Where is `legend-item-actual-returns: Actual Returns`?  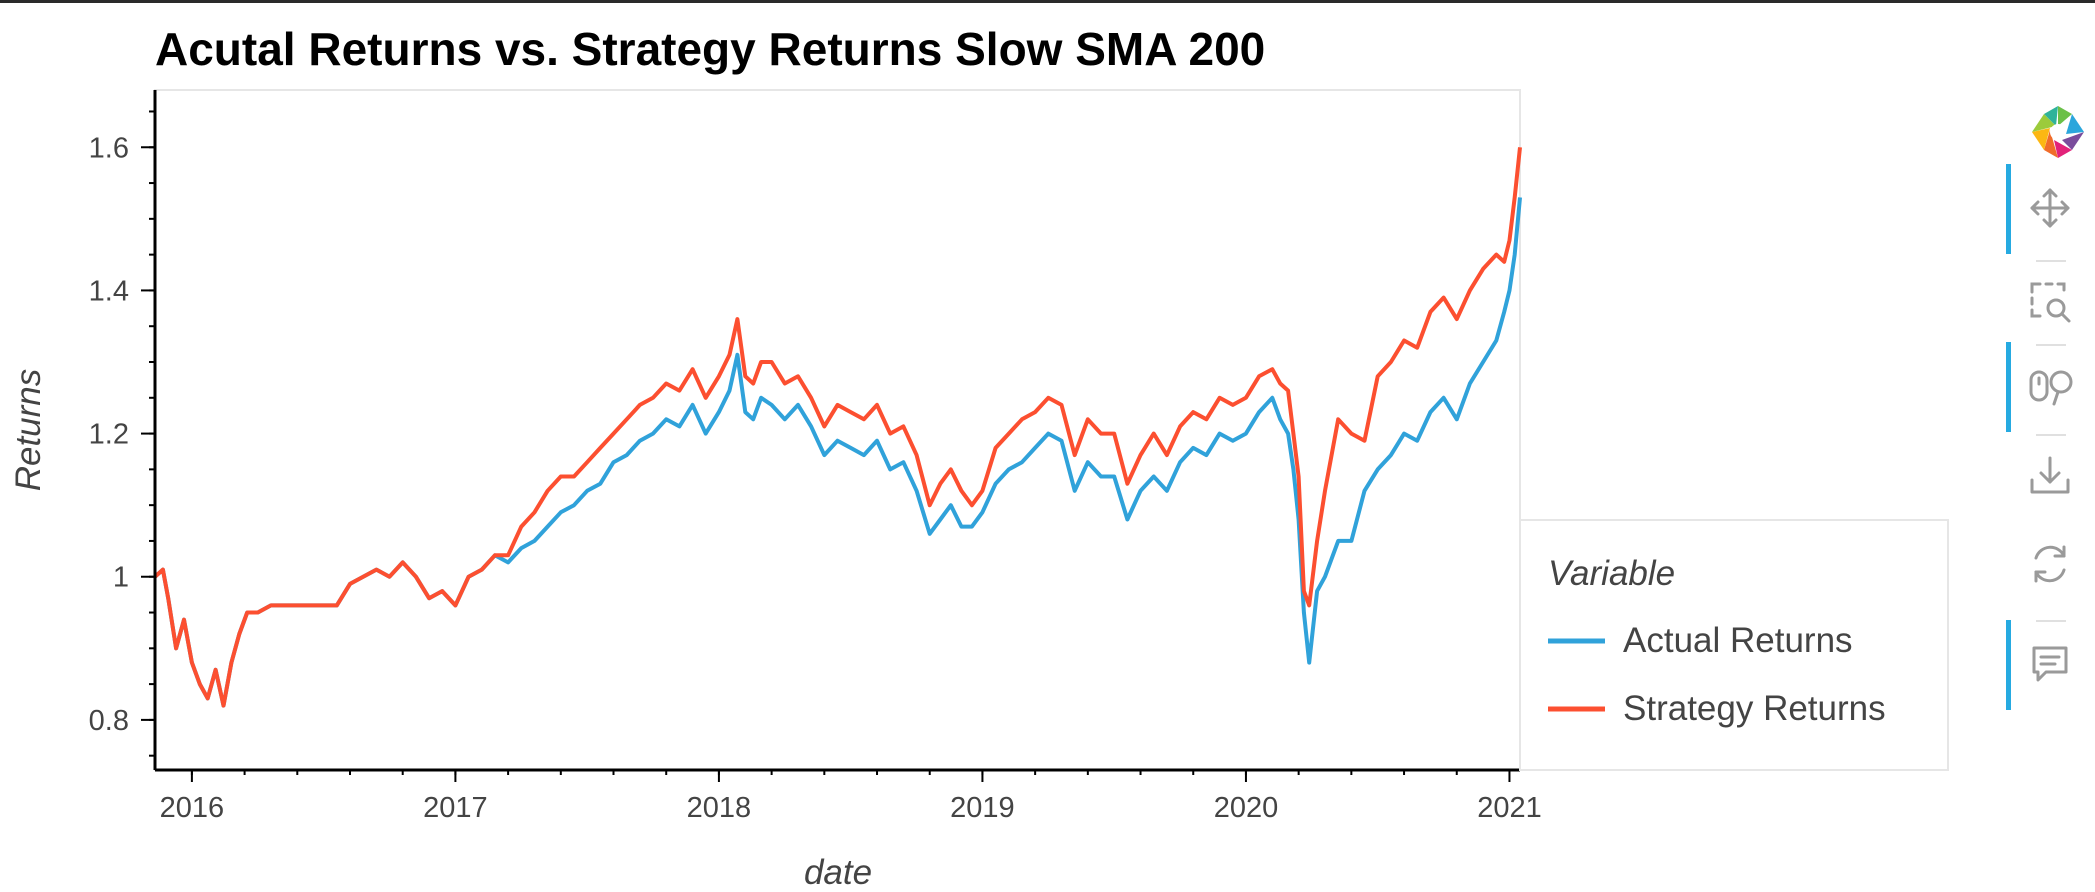
legend-item-actual-returns: Actual Returns is located at coordinates (1700, 640).